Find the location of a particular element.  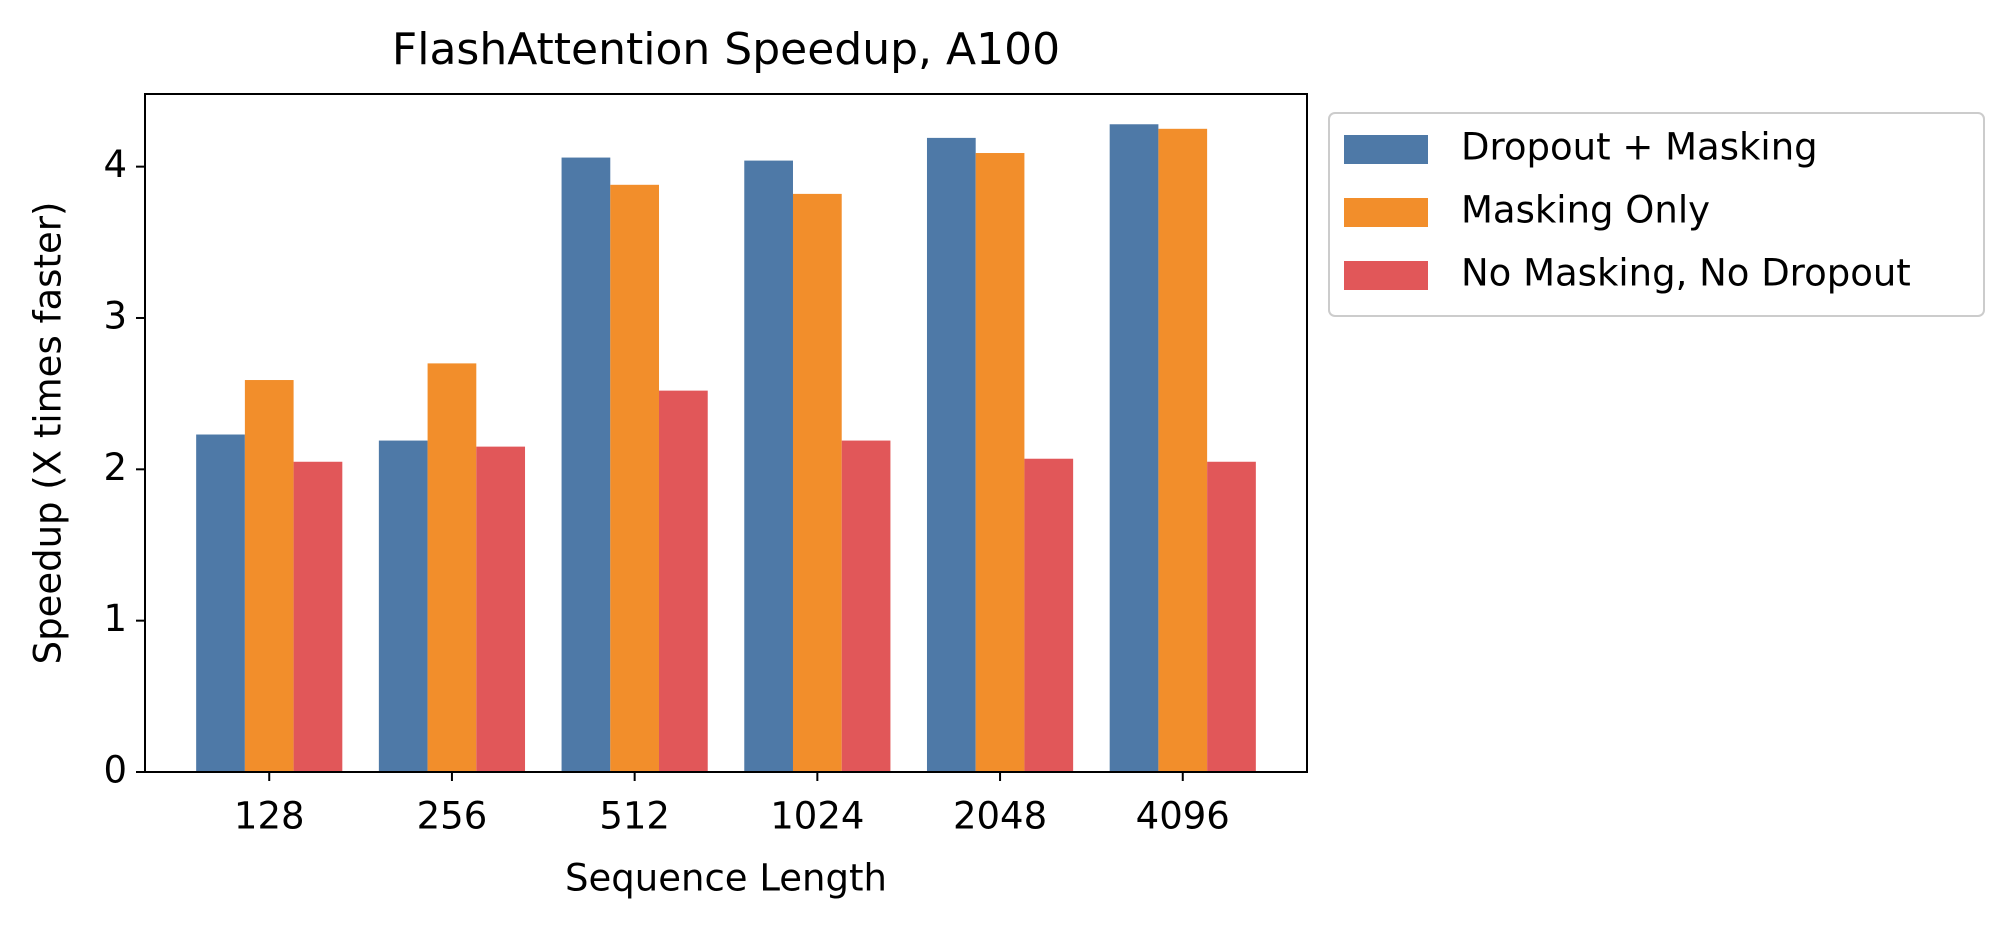

y-tick-label: 1 is located at coordinates (115, 618).